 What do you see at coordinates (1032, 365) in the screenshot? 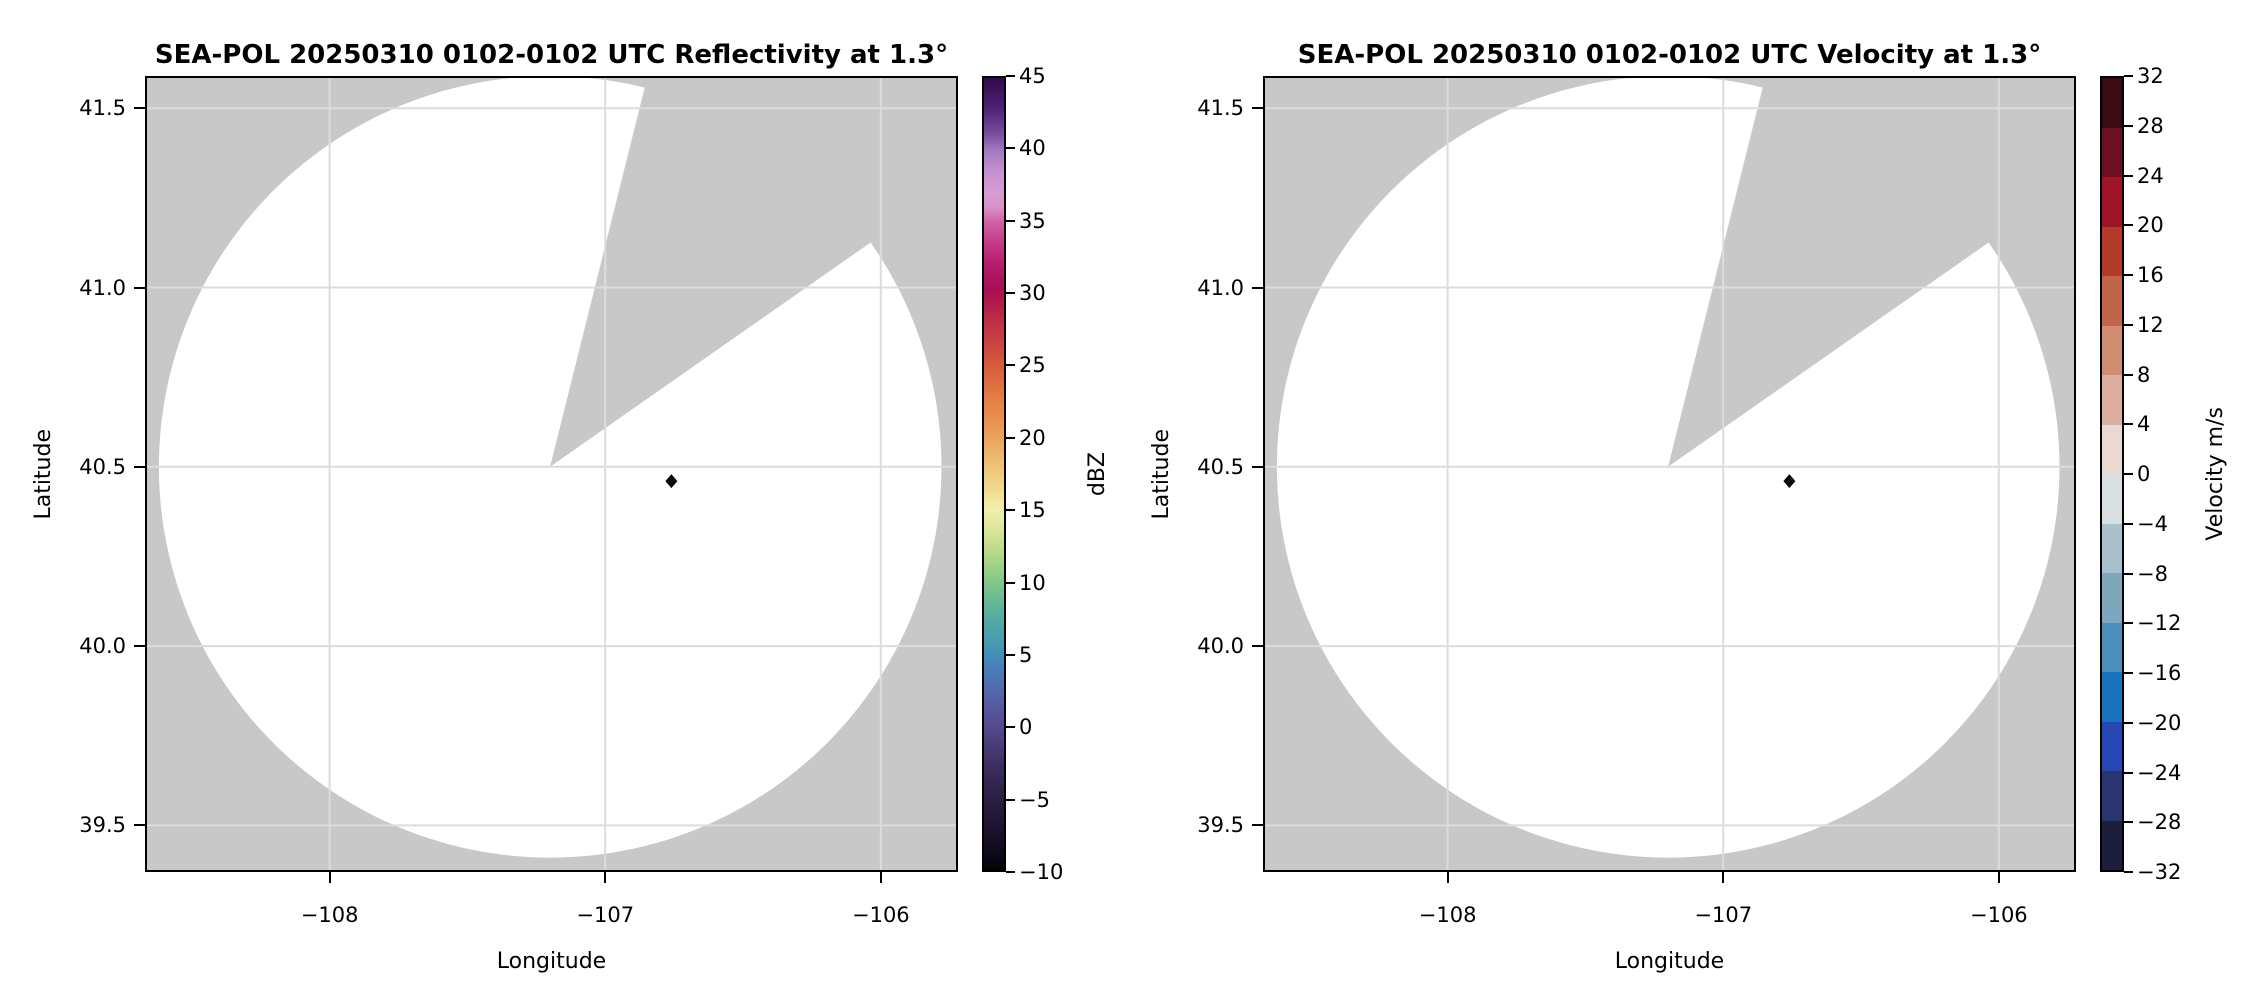
I see `colorbar-tick-label: 25` at bounding box center [1032, 365].